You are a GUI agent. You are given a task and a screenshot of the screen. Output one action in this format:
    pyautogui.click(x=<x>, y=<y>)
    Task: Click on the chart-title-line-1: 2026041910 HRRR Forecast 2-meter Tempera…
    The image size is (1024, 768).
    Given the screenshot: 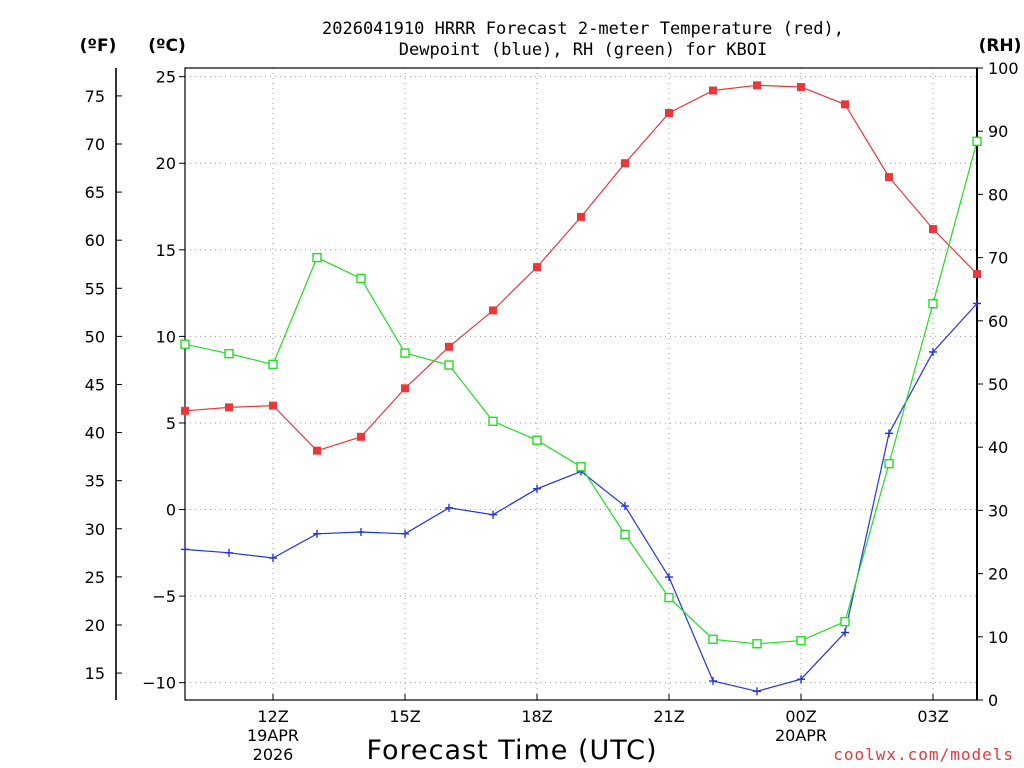 What is the action you would take?
    pyautogui.click(x=583, y=29)
    